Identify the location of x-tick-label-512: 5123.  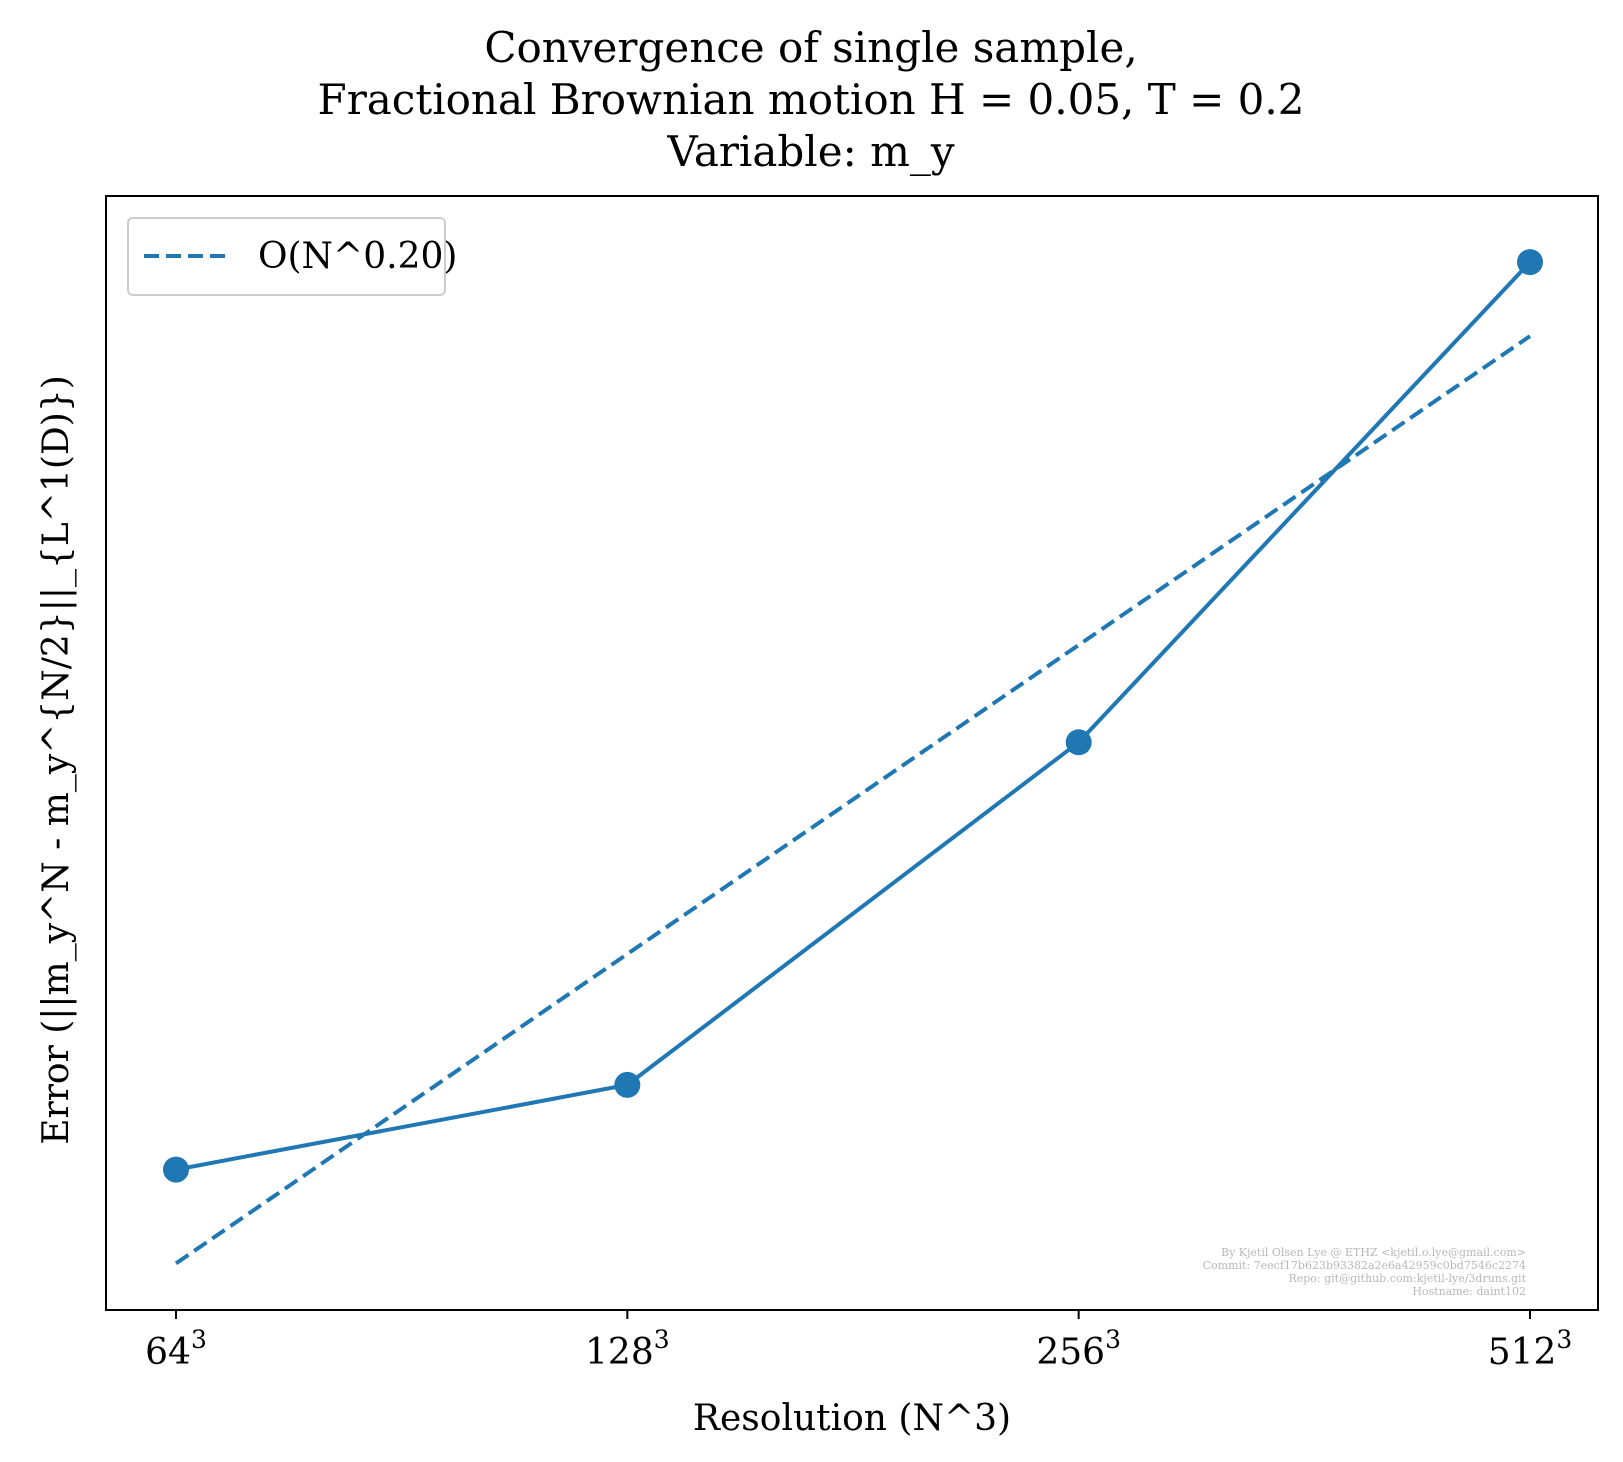
(1530, 1349).